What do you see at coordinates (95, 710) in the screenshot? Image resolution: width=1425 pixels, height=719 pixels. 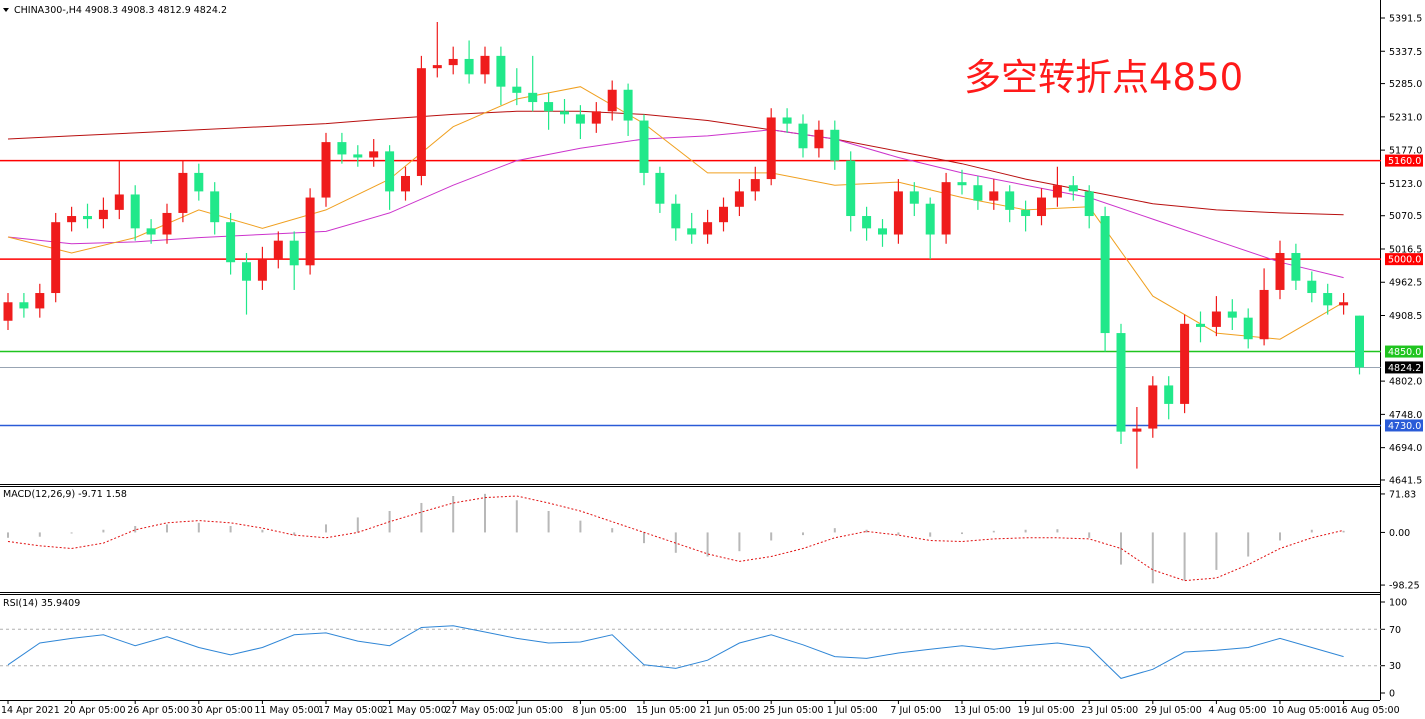 I see `x-tick-label: 20 Apr 05:00` at bounding box center [95, 710].